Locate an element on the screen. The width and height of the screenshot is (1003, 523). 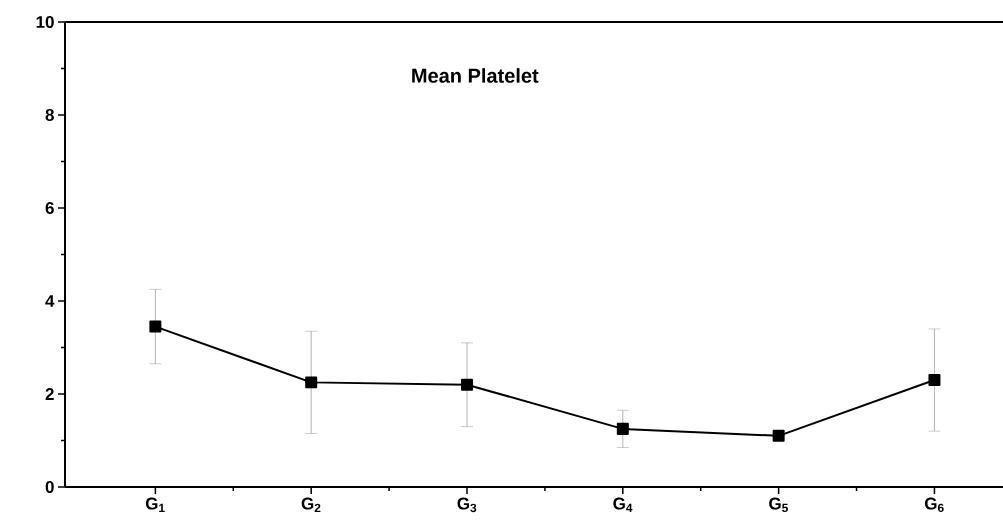
text: Mean Platelet is located at coordinates (475, 75).